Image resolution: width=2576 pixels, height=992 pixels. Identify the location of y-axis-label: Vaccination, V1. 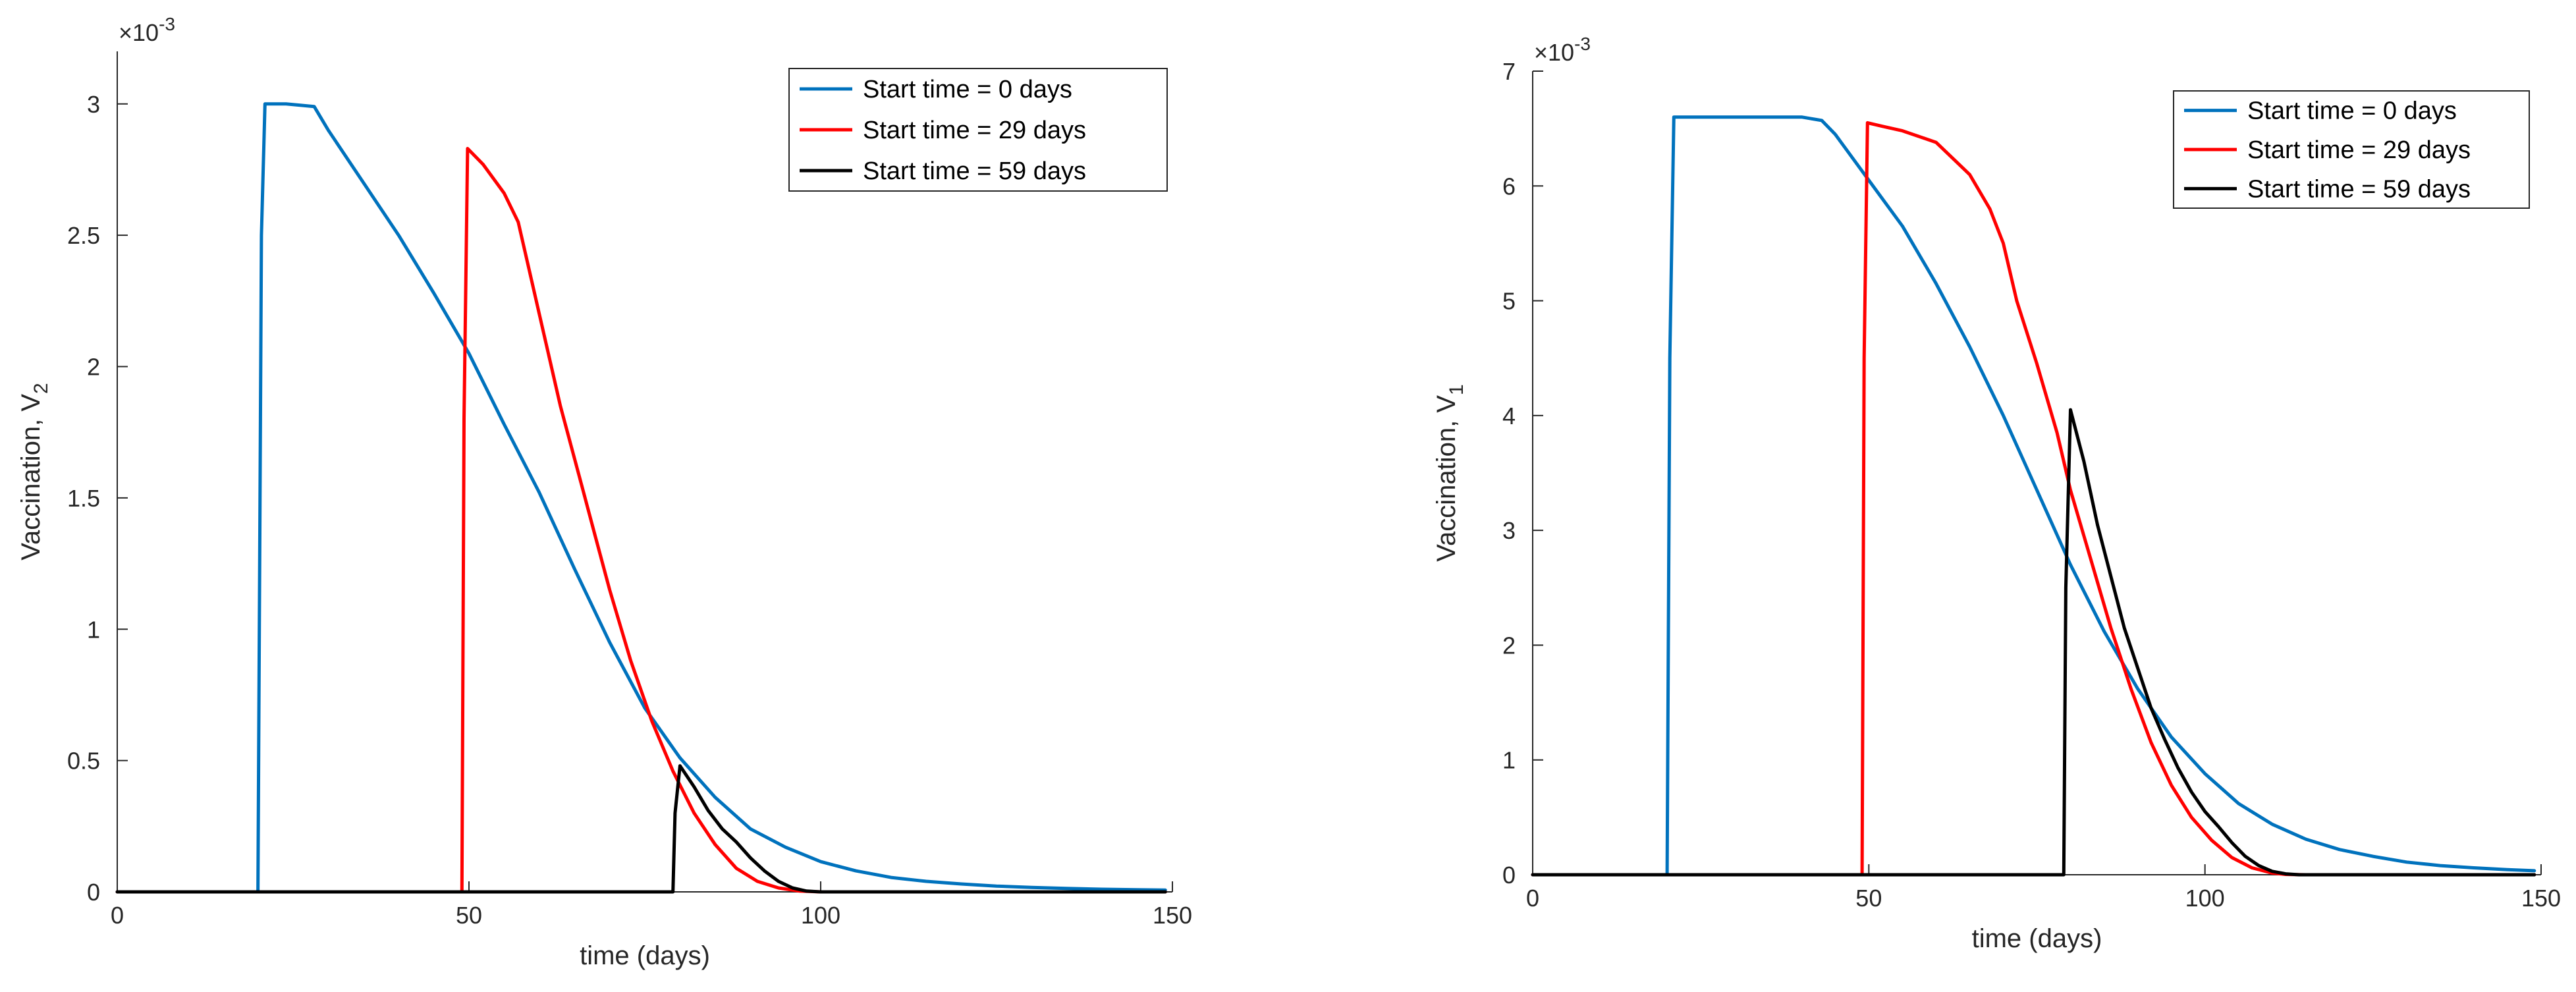
(1449, 472).